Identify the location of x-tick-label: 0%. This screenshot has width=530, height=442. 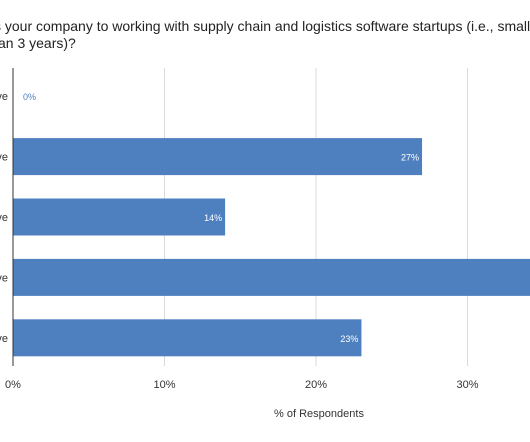
(13, 385).